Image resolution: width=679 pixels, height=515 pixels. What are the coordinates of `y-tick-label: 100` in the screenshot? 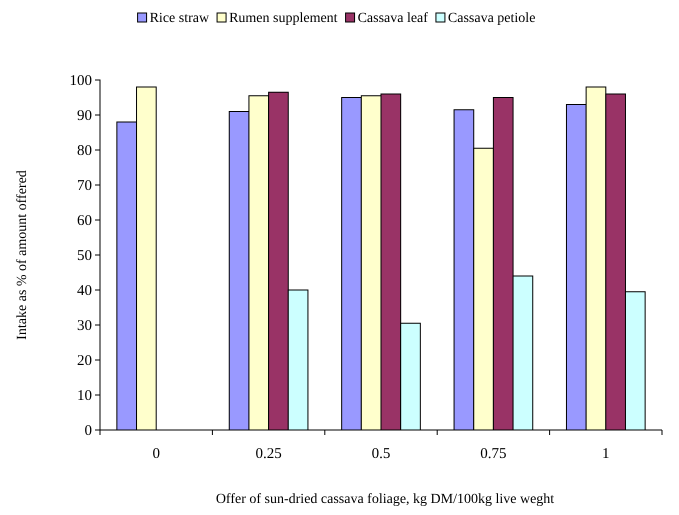 It's located at (81, 80).